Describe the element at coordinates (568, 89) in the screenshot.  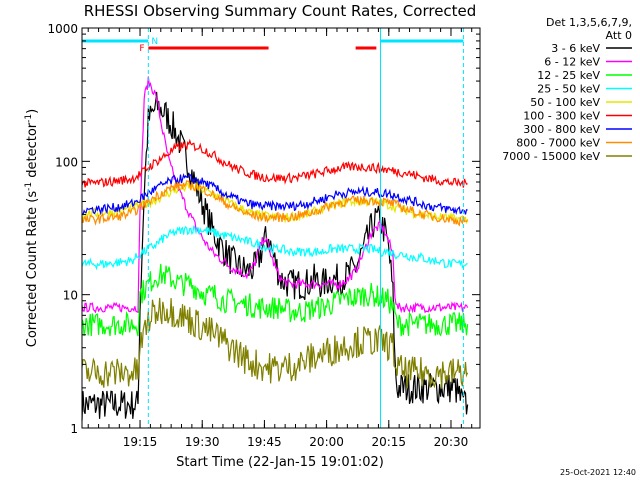
I see `legend-label-3: 25 - 50 keV` at that location.